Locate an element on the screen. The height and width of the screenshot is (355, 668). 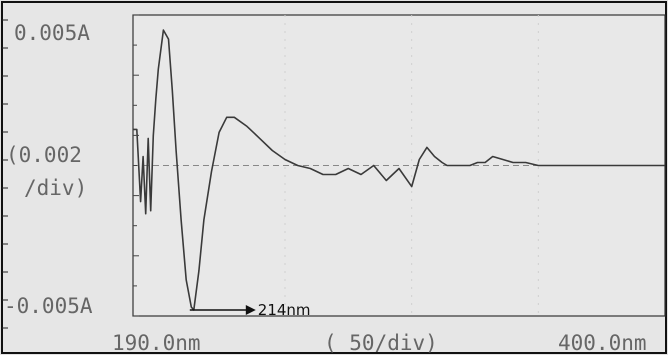
y-top-label: 0.005A is located at coordinates (52, 33).